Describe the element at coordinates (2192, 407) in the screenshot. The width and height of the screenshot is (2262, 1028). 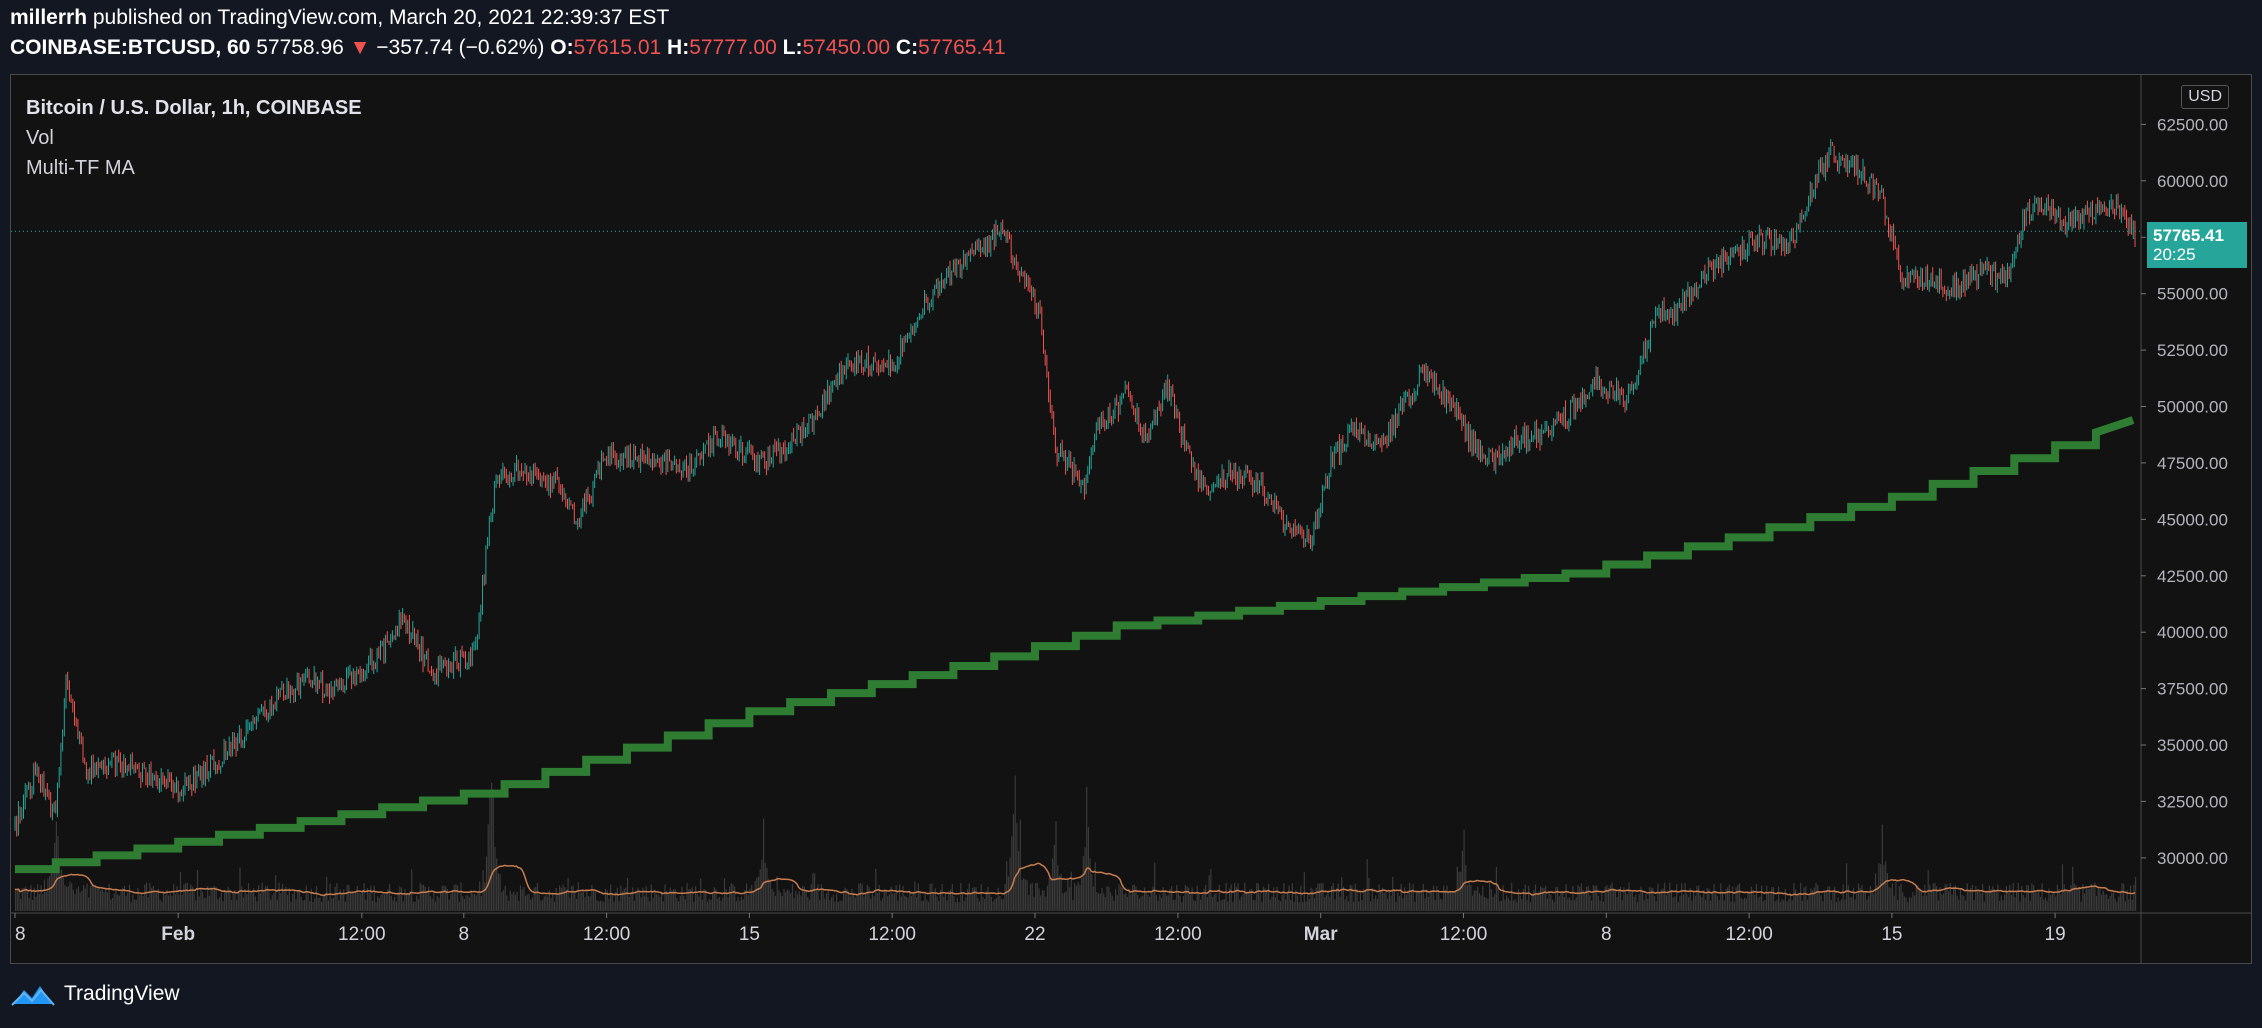
I see `y-tick-label: 50000.00` at that location.